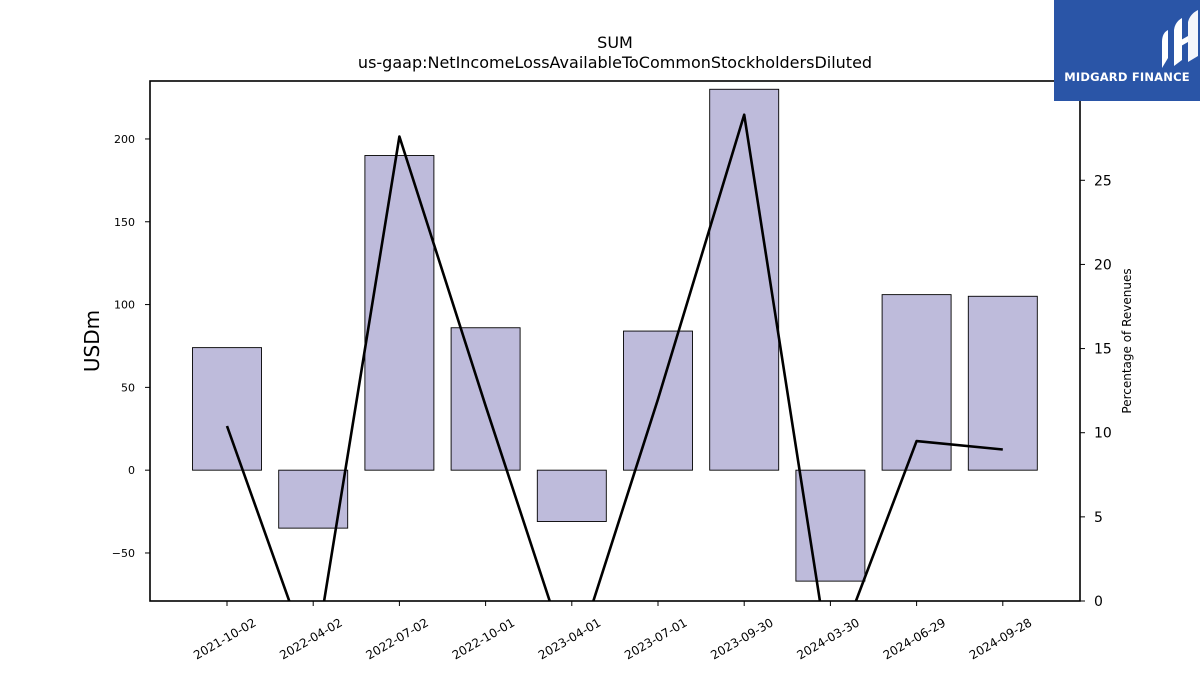 The height and width of the screenshot is (675, 1200). What do you see at coordinates (914, 638) in the screenshot?
I see `x-tick-label: 2024-06-29` at bounding box center [914, 638].